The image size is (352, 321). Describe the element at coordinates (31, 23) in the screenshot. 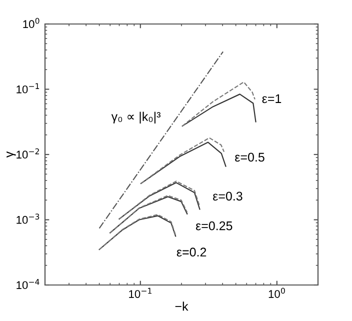

I see `y-tick-label: 10$^{0}$` at that location.